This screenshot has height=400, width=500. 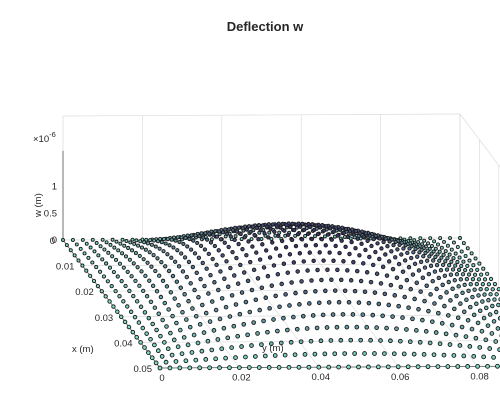 What do you see at coordinates (273, 348) in the screenshot?
I see `y-axis-label: y (m)` at bounding box center [273, 348].